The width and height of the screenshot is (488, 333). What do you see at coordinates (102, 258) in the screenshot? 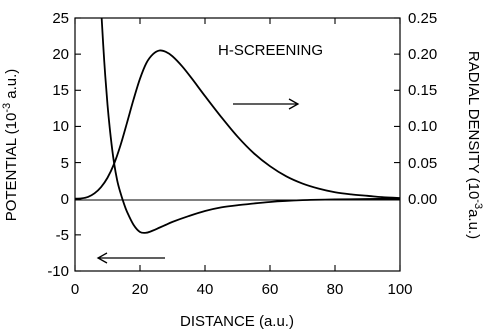
I see `left-arrow-head` at bounding box center [102, 258].